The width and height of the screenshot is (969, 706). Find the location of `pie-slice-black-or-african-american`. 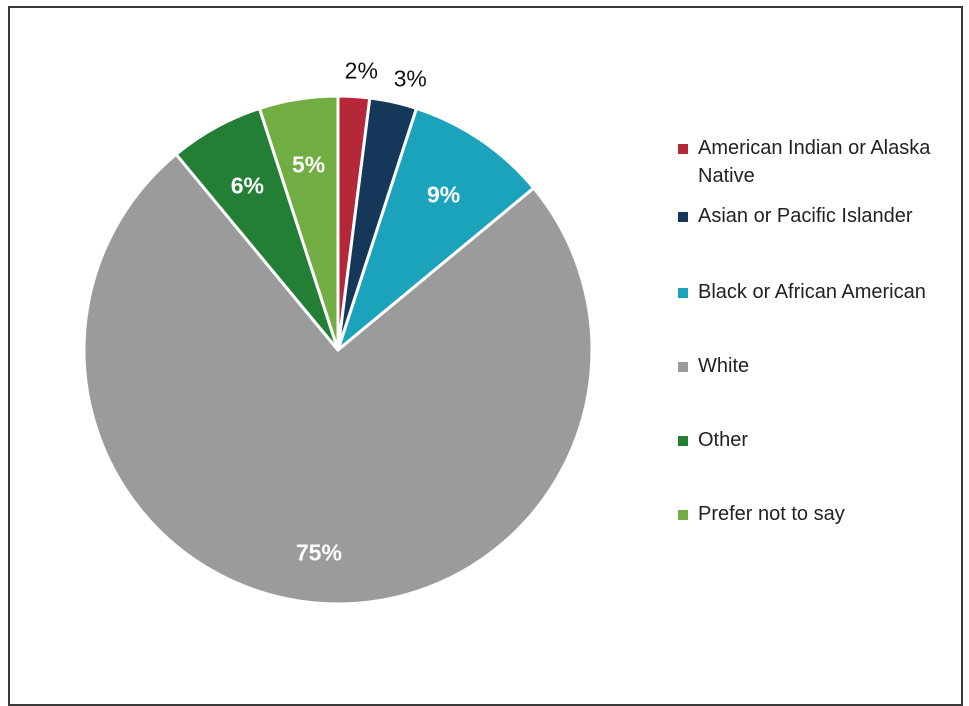

pie-slice-black-or-african-american is located at coordinates (436, 229).